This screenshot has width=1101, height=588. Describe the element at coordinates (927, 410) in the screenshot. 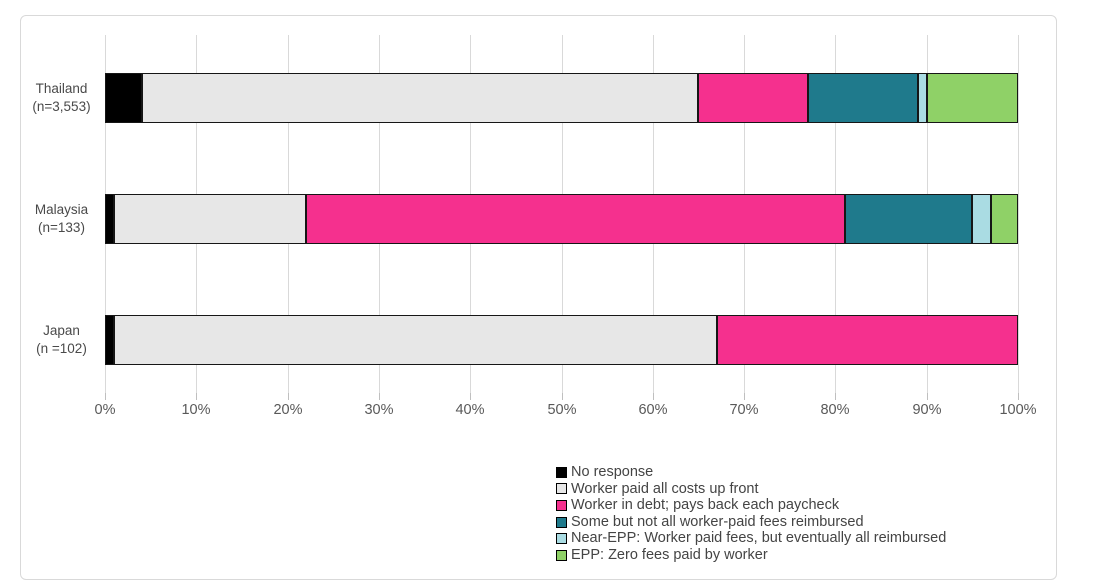

I see `x-axis-label-90: 90%` at that location.